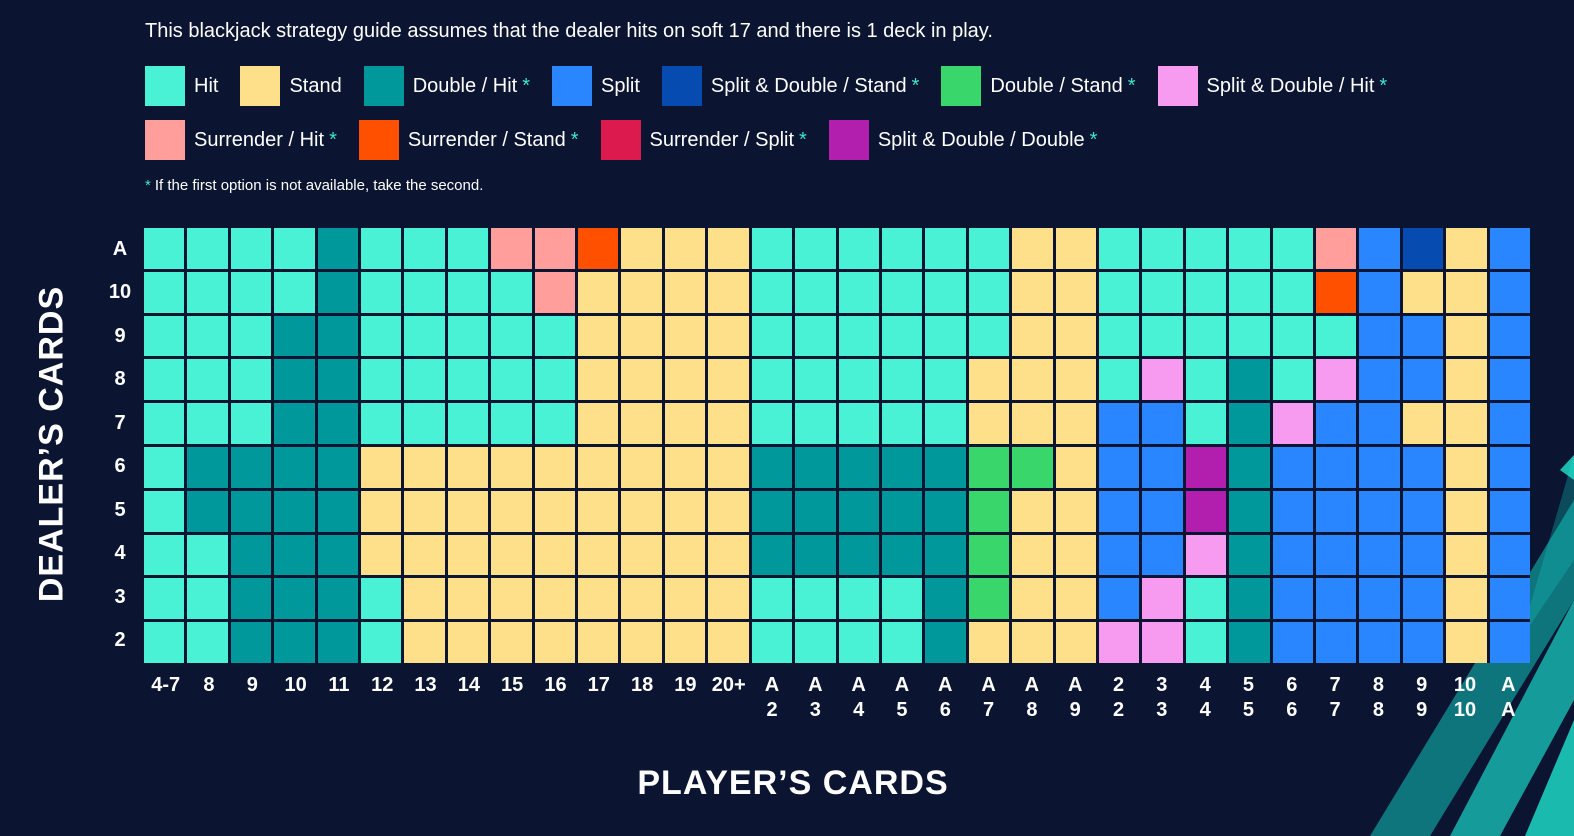 The image size is (1574, 836). Describe the element at coordinates (512, 685) in the screenshot. I see `player-card-label-line: 15` at that location.